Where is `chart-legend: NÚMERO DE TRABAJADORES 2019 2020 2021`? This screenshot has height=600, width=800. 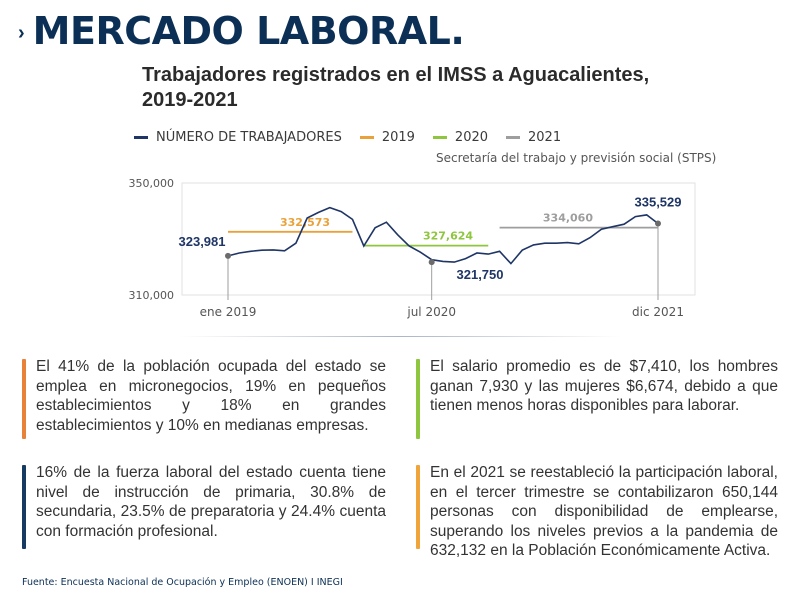 chart-legend: NÚMERO DE TRABAJADORES 2019 2020 2021 is located at coordinates (356, 137).